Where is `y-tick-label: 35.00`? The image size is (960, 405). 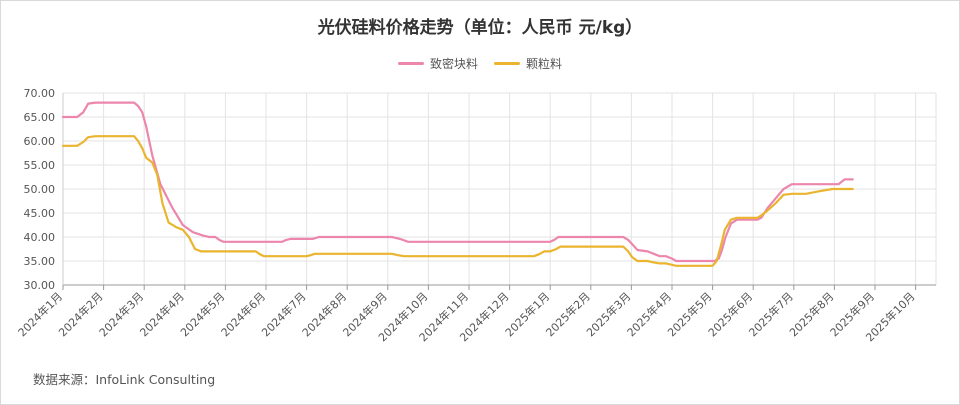
y-tick-label: 35.00 is located at coordinates (40, 261).